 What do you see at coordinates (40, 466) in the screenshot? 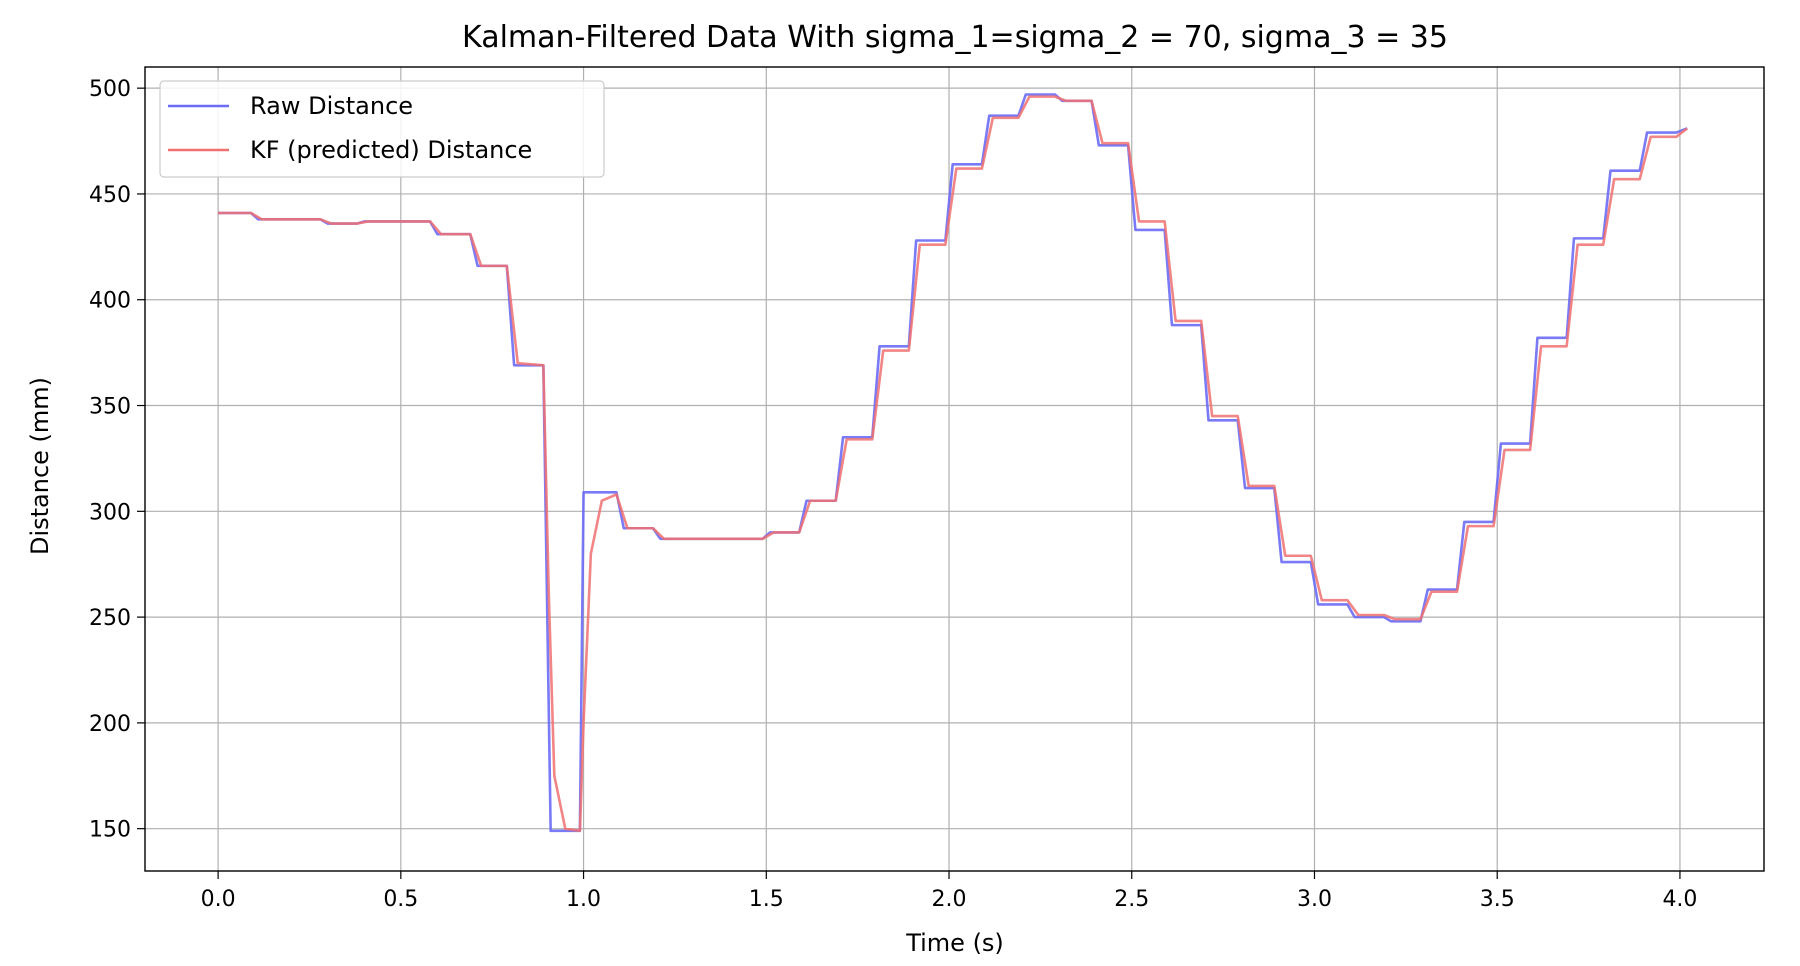
I see `y-axis-label: Distance (mm)` at bounding box center [40, 466].